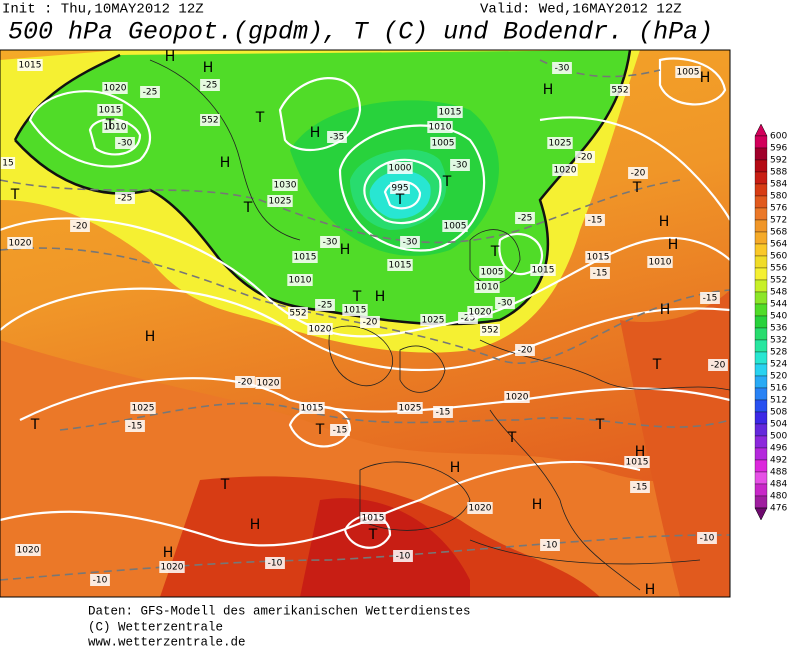 The height and width of the screenshot is (648, 790). I want to click on pressure-label: 1030, so click(285, 186).